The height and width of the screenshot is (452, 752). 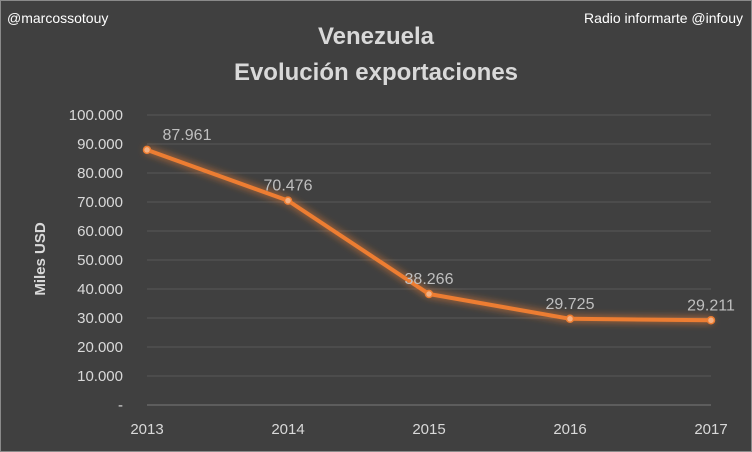 What do you see at coordinates (100, 376) in the screenshot?
I see `y-tick-label: 10.000` at bounding box center [100, 376].